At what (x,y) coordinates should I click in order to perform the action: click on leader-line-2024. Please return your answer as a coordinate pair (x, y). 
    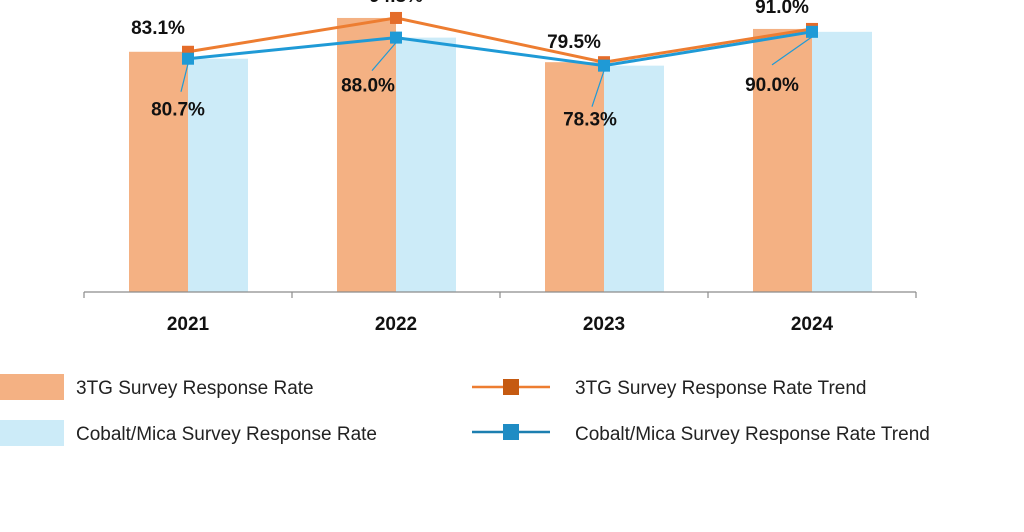
    Looking at the image, I should click on (792, 51).